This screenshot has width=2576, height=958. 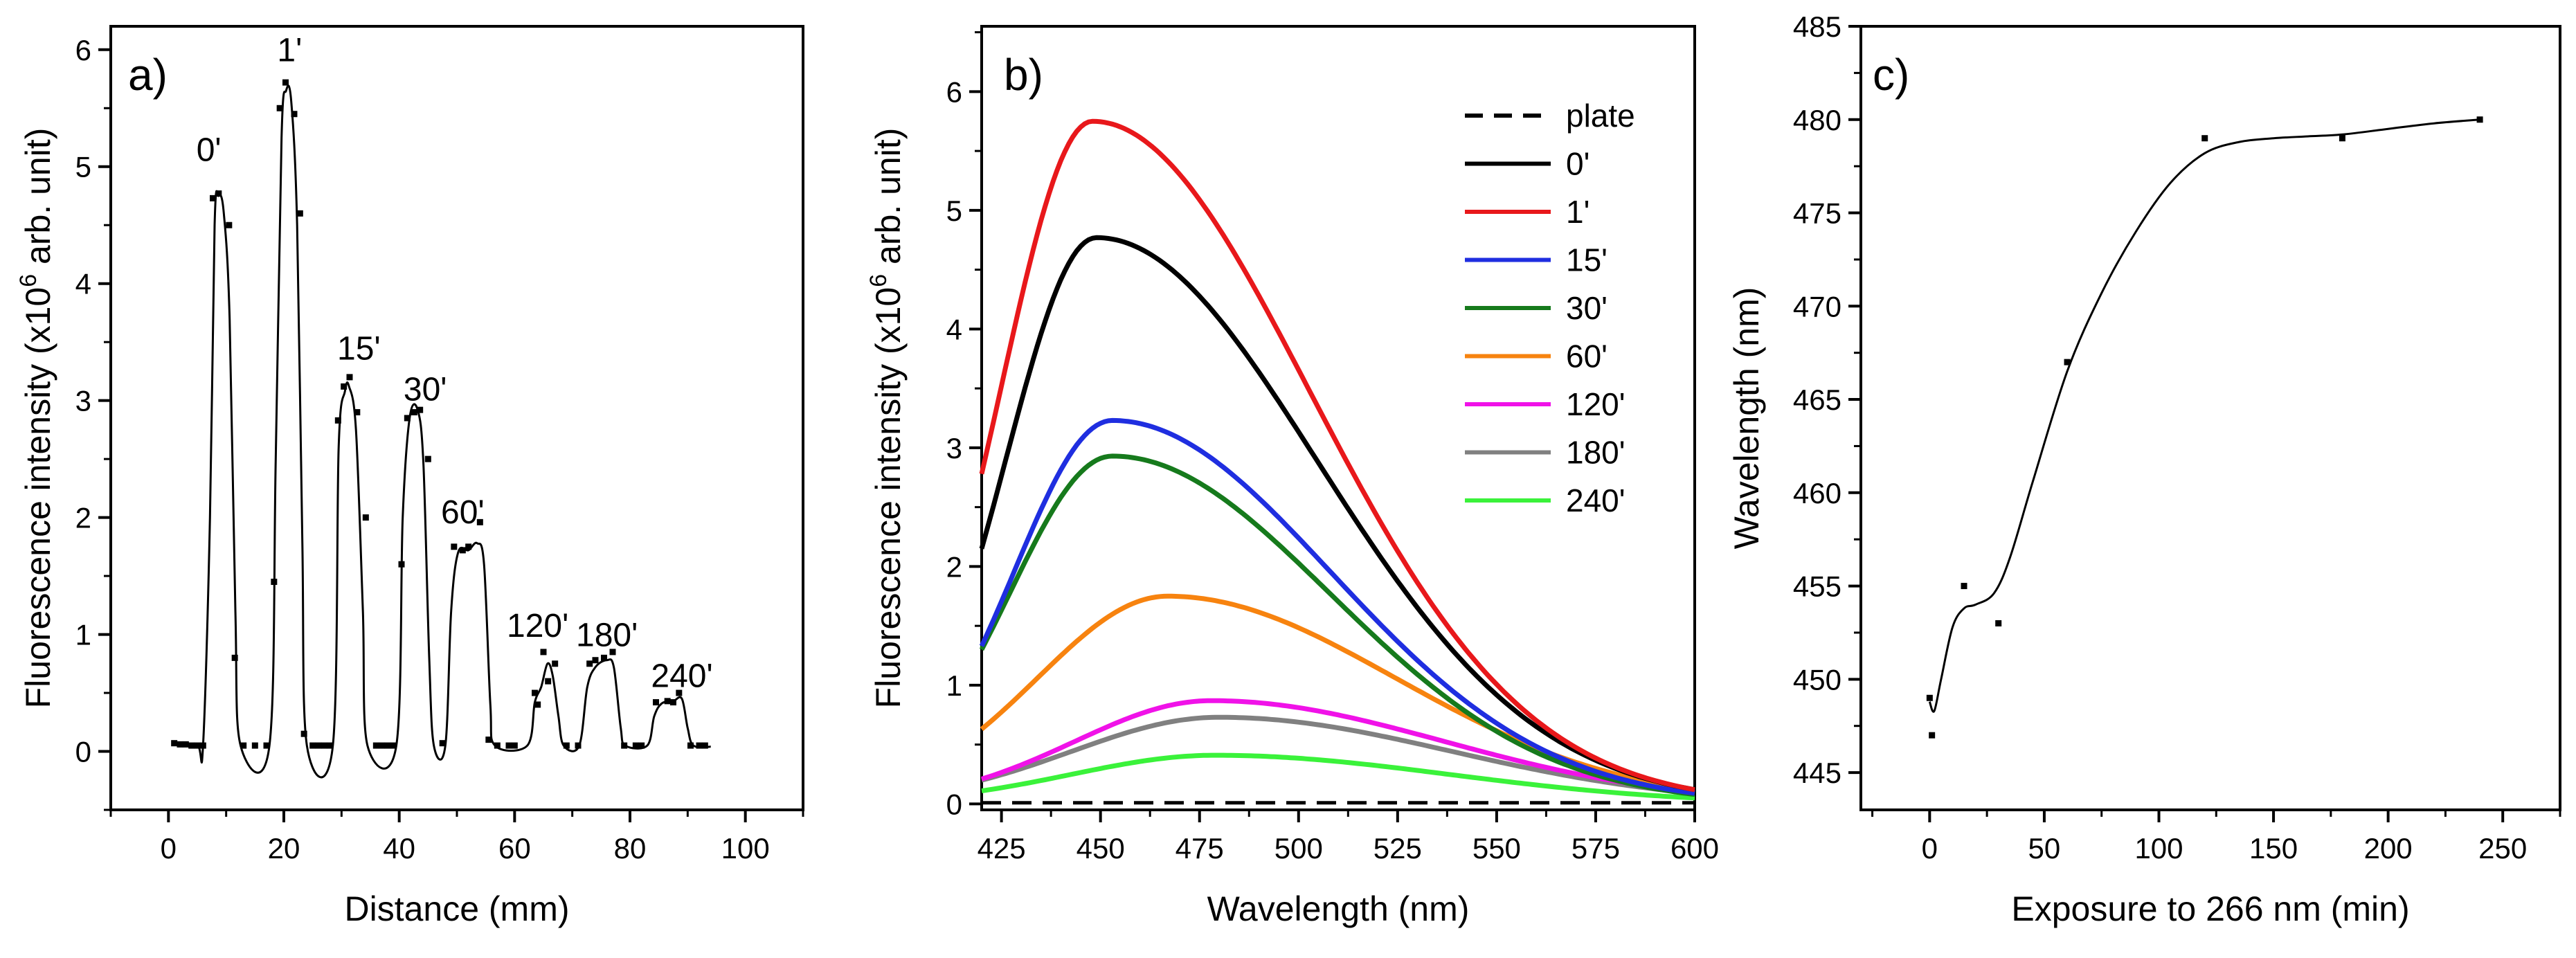 I want to click on panel-a-annotation: 120', so click(x=537, y=626).